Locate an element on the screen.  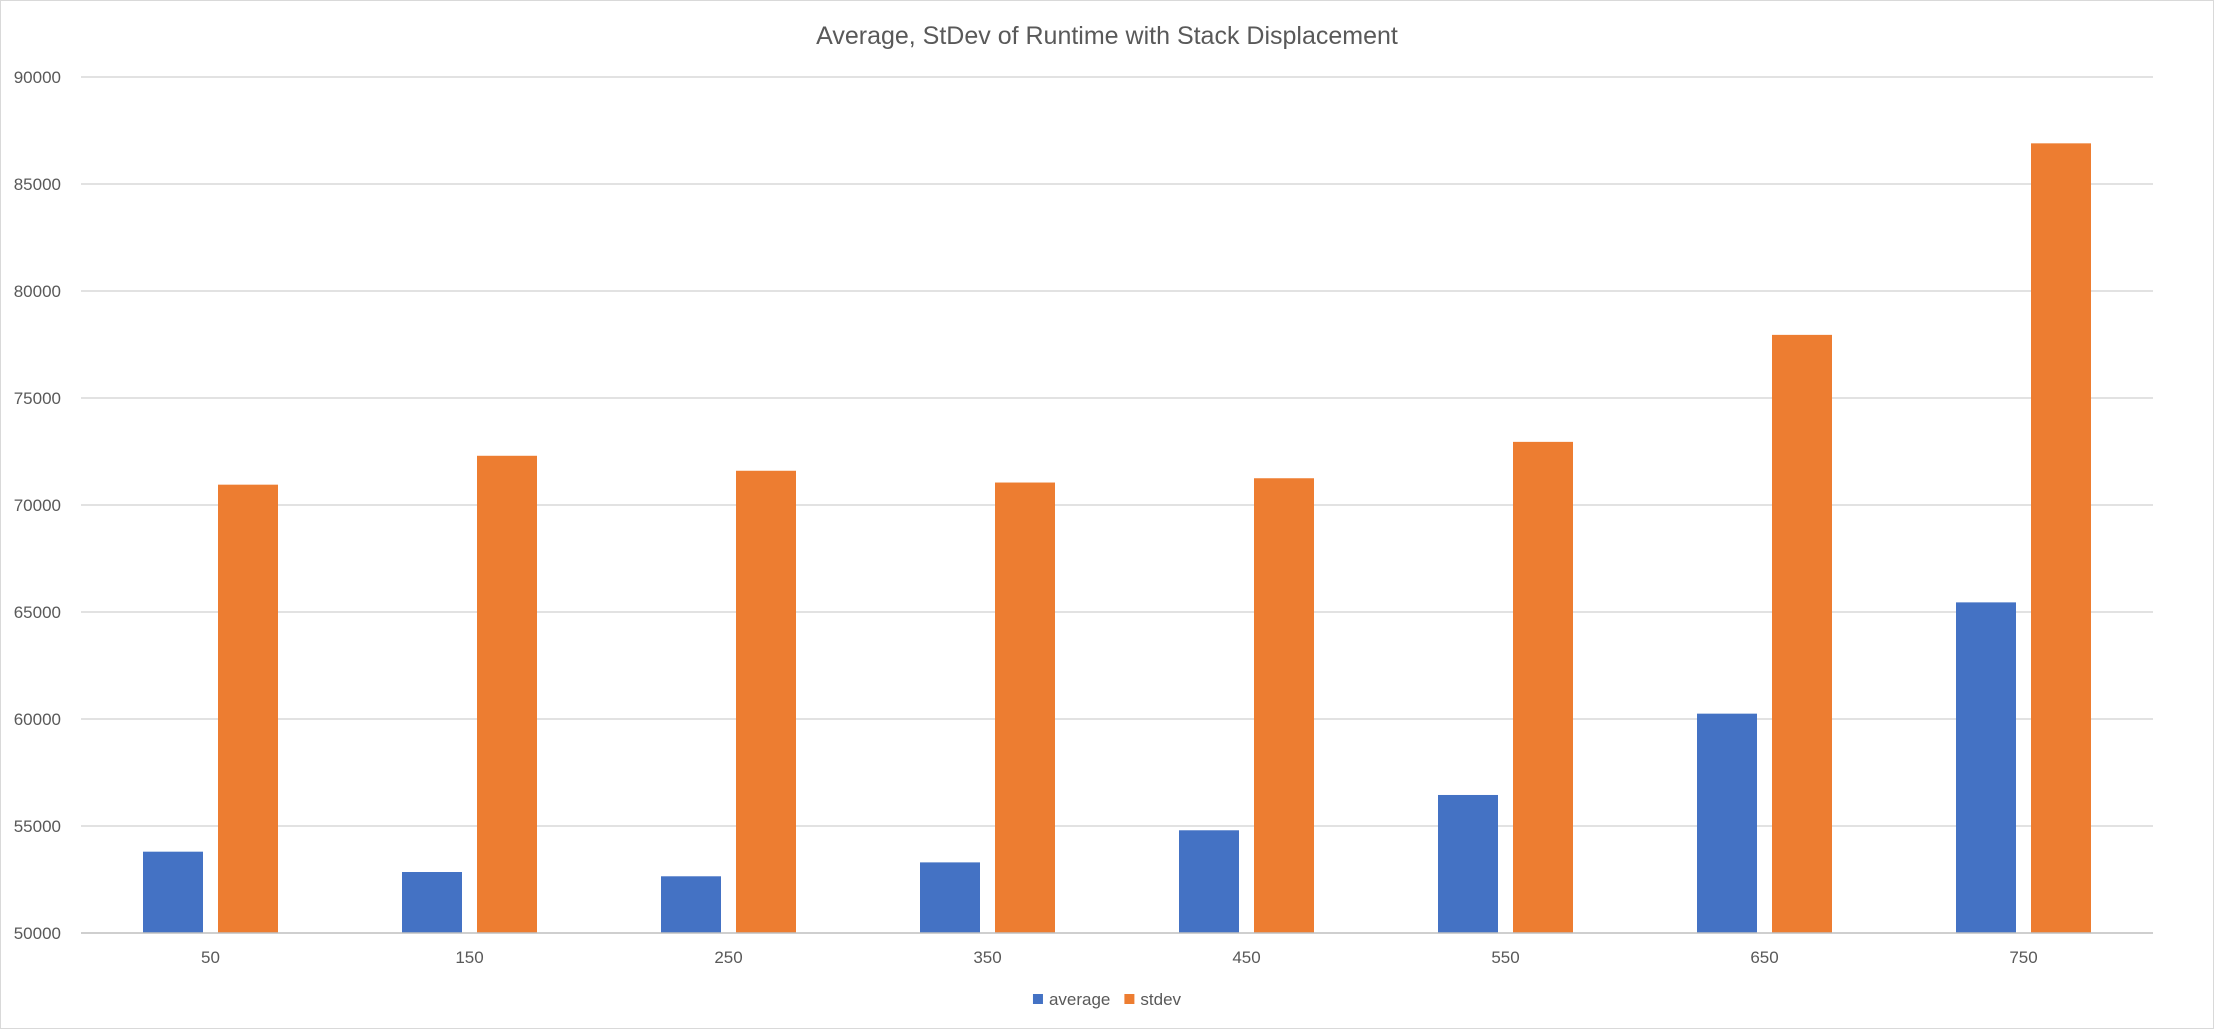
y-tick-label: 75000 is located at coordinates (37, 398).